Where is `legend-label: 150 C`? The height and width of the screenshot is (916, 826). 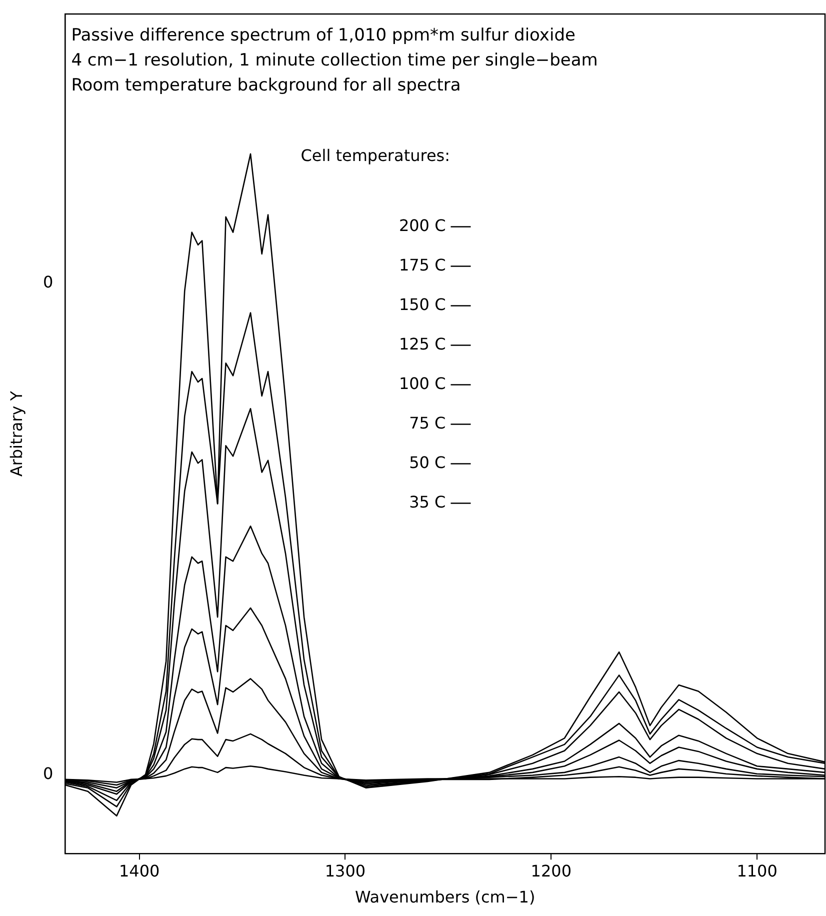
legend-label: 150 C is located at coordinates (422, 304).